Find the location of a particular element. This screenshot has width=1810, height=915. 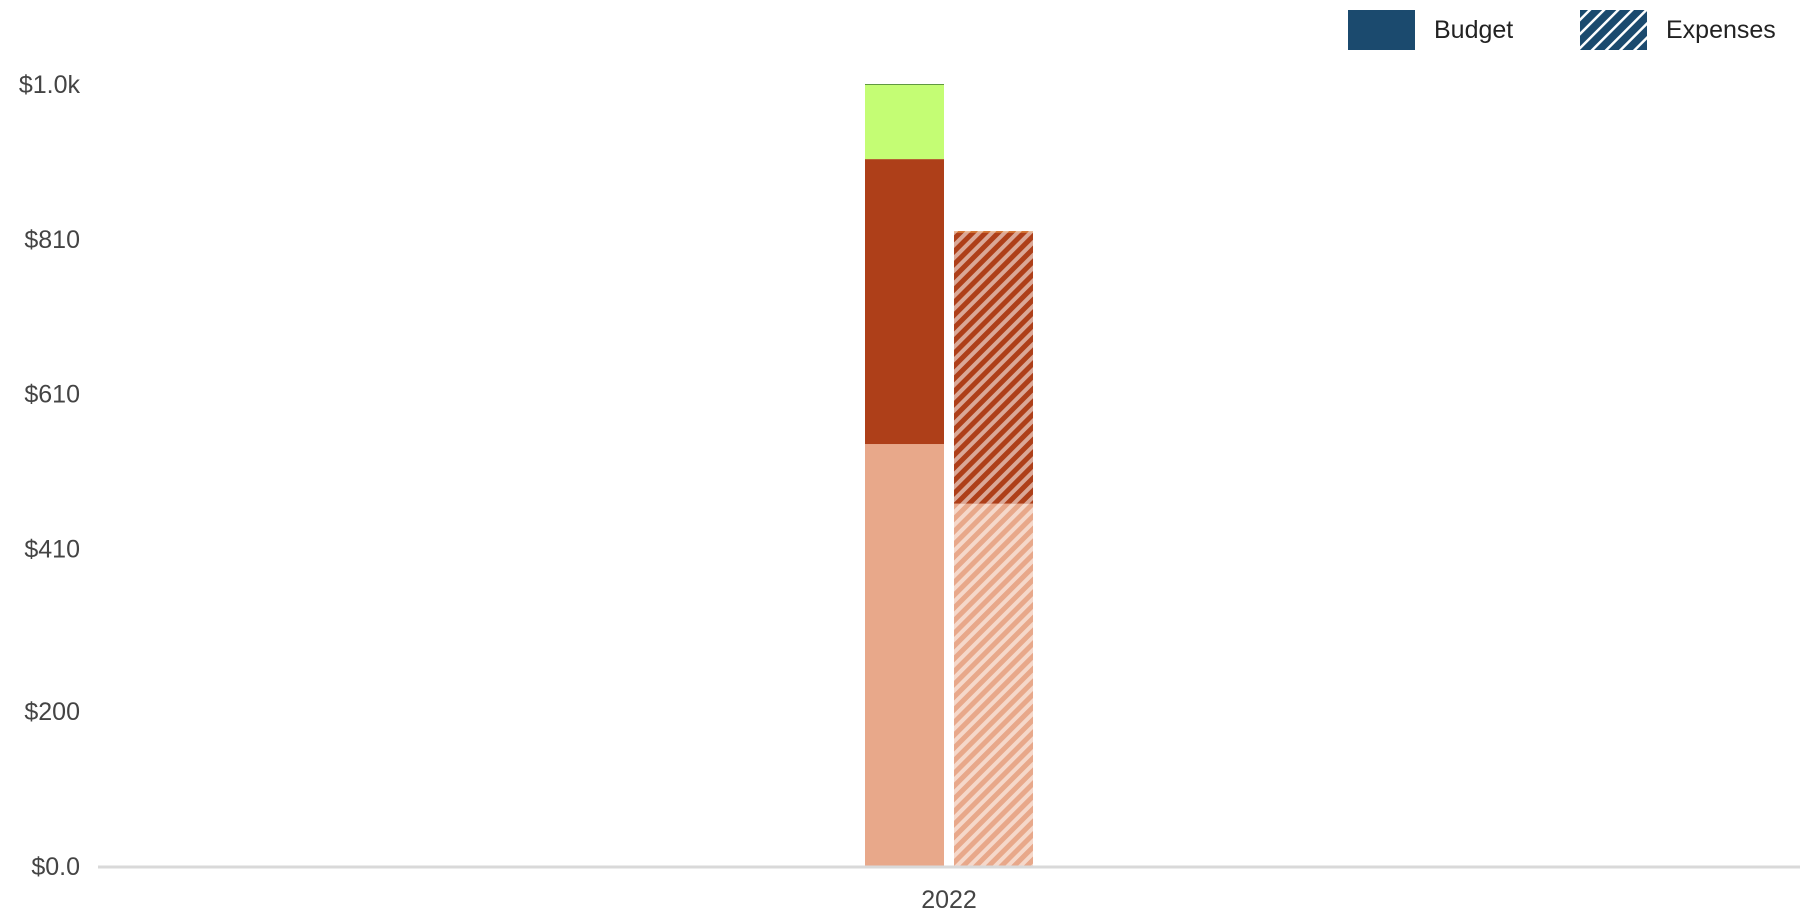

legend-item-budget: Budget is located at coordinates (1430, 30).